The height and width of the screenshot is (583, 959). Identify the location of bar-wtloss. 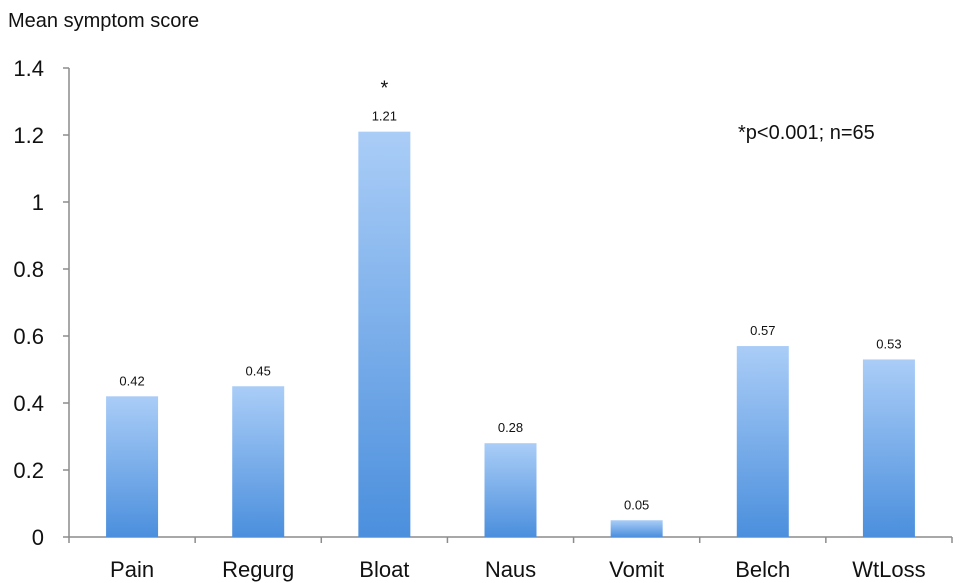
(888, 448).